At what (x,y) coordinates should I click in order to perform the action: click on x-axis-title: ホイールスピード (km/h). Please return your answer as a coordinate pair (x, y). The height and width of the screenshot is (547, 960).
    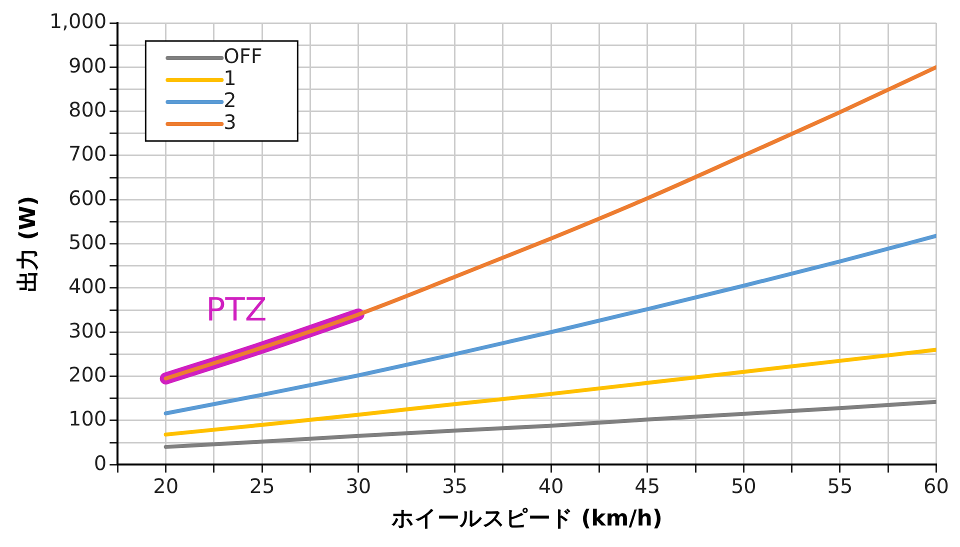
    Looking at the image, I should click on (526, 519).